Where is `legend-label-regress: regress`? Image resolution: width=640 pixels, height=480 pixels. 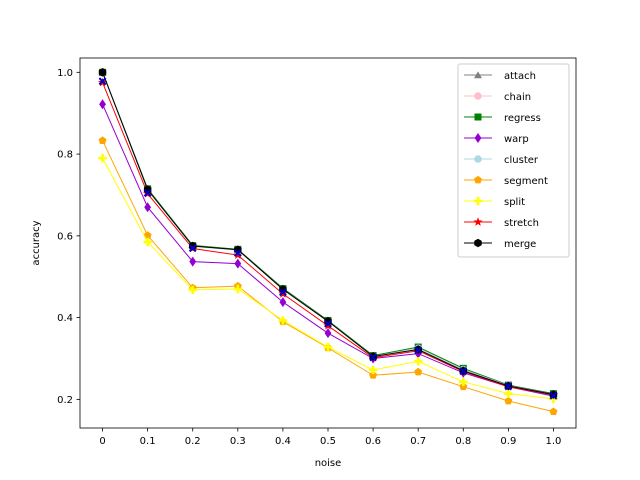
legend-label-regress: regress is located at coordinates (522, 118).